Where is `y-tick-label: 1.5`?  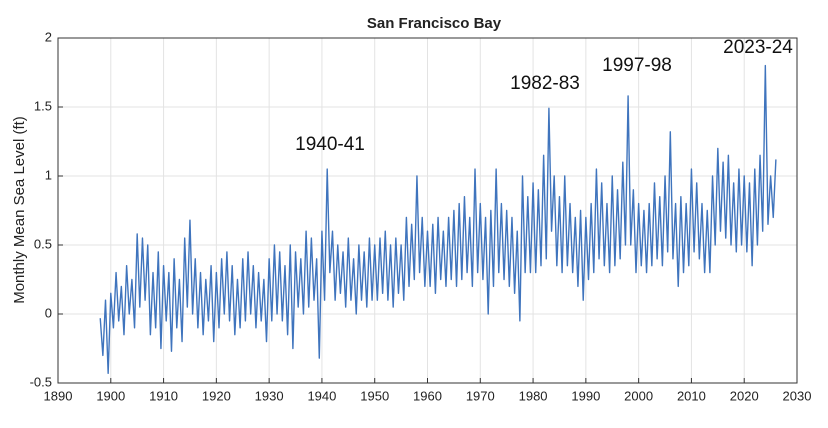 y-tick-label: 1.5 is located at coordinates (43, 105).